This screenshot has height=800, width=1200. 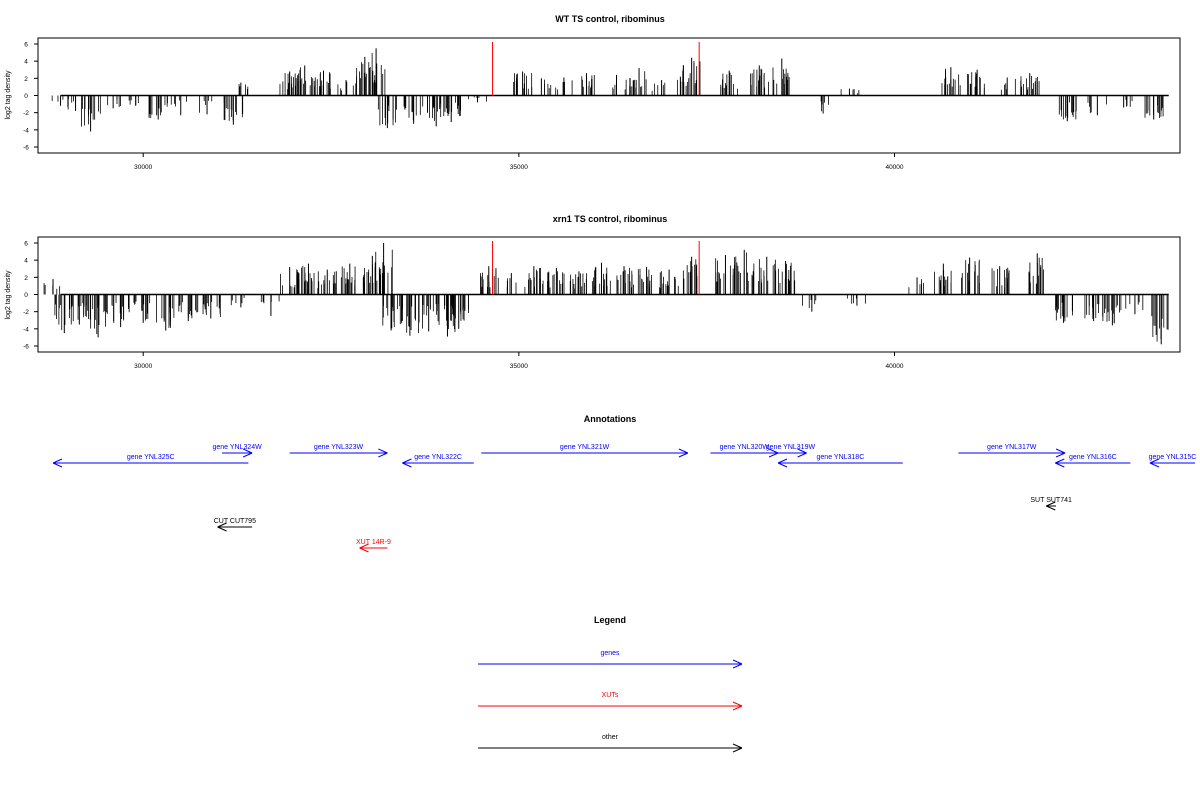 I want to click on annotations-title: Annotations, so click(x=610, y=419).